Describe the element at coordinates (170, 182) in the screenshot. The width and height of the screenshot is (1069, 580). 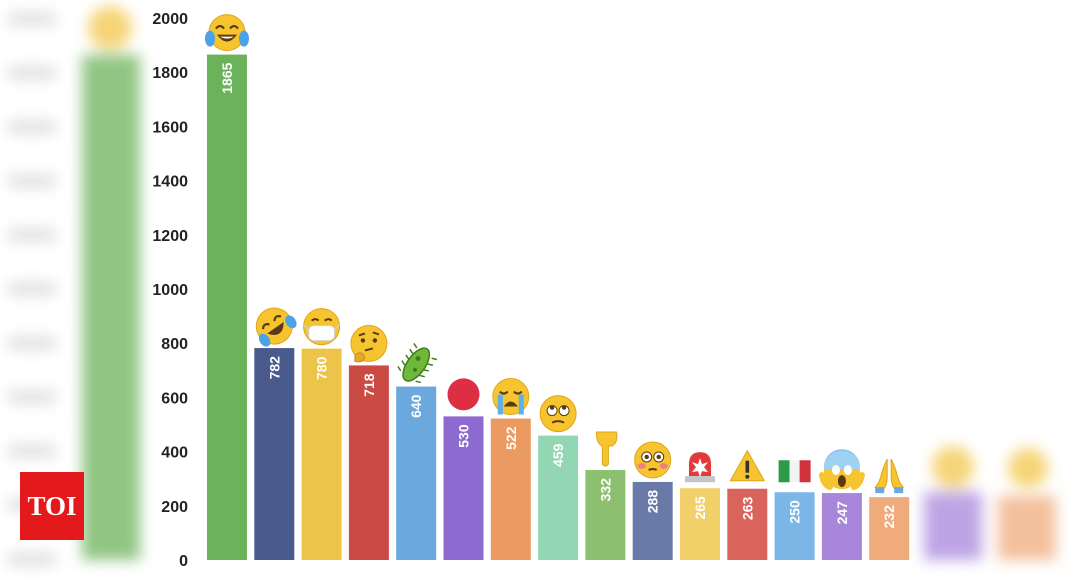
I see `y-tick-label: 1400` at that location.